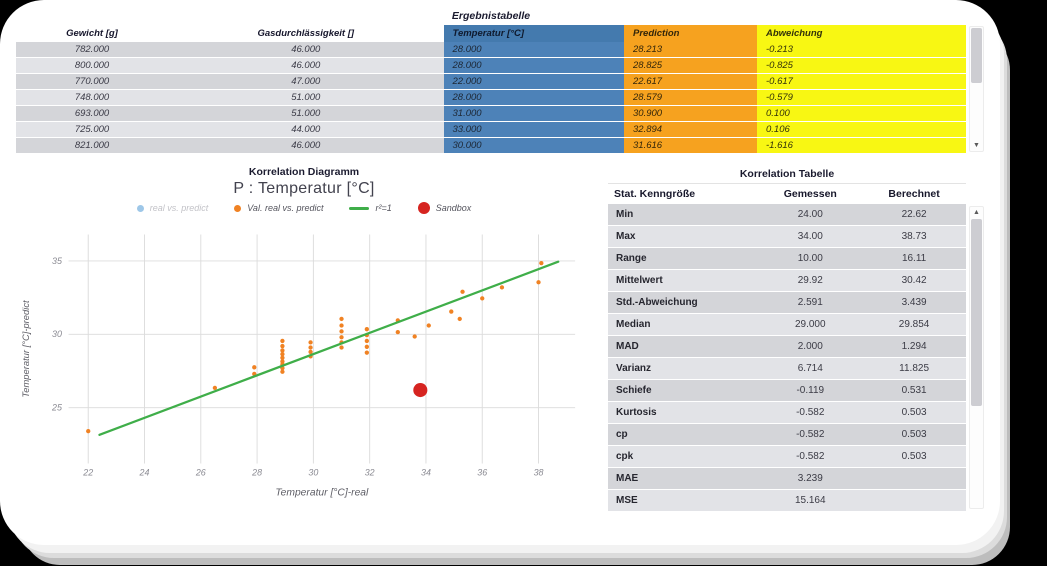  Describe the element at coordinates (810, 258) in the screenshot. I see `stats-cell: 10.00` at that location.